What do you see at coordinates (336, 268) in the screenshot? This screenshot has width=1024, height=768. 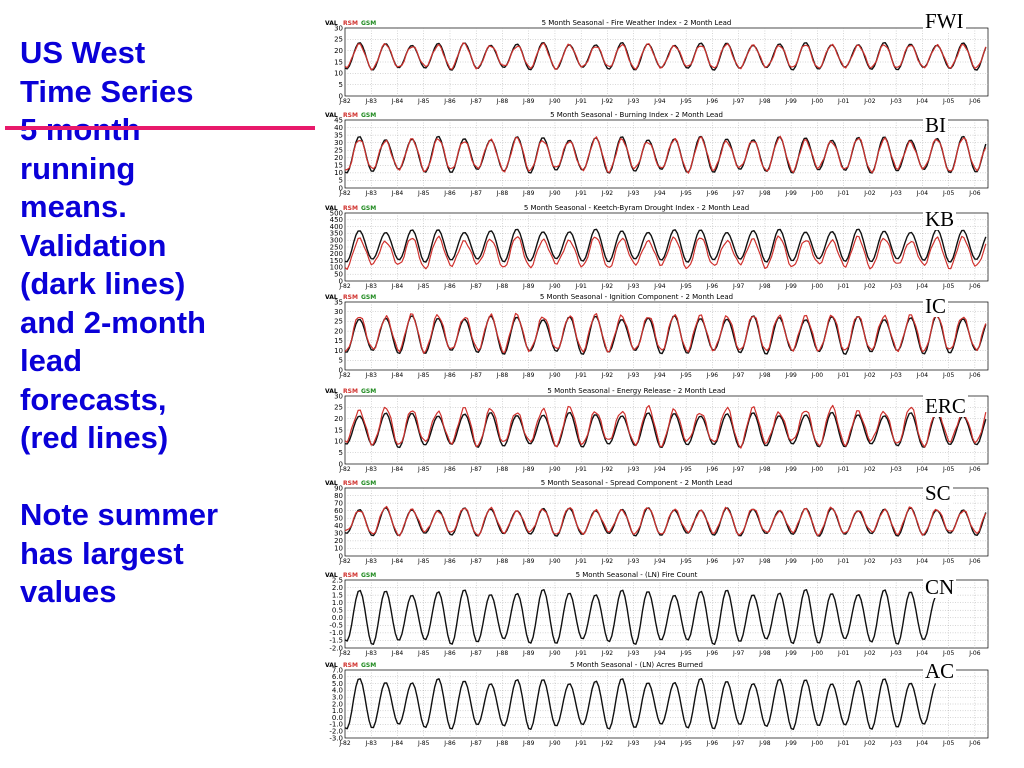 I see `y-tick-label: 100` at bounding box center [336, 268].